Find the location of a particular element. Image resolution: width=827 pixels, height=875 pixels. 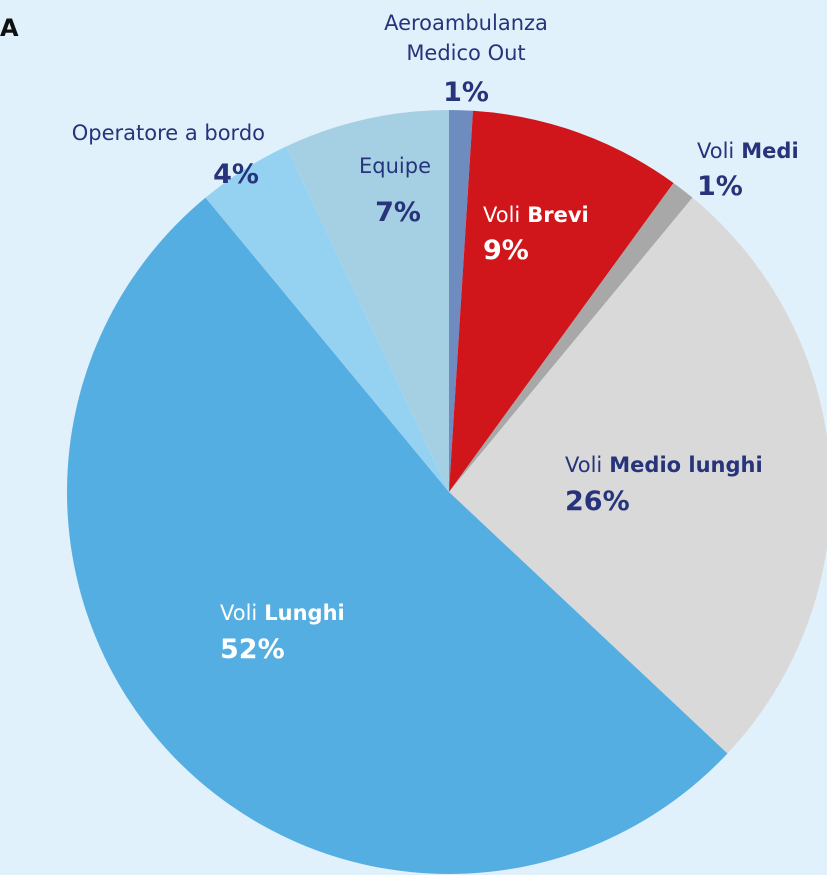

slice-label: Voli Lunghi is located at coordinates (282, 613).